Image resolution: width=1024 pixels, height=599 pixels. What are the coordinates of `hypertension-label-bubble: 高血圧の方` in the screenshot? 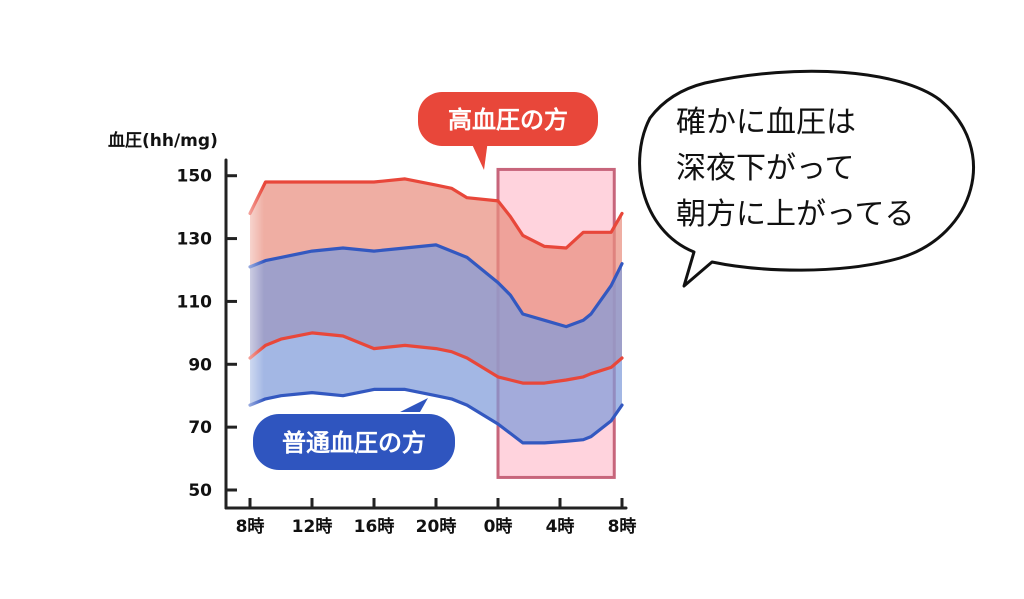 It's located at (508, 131).